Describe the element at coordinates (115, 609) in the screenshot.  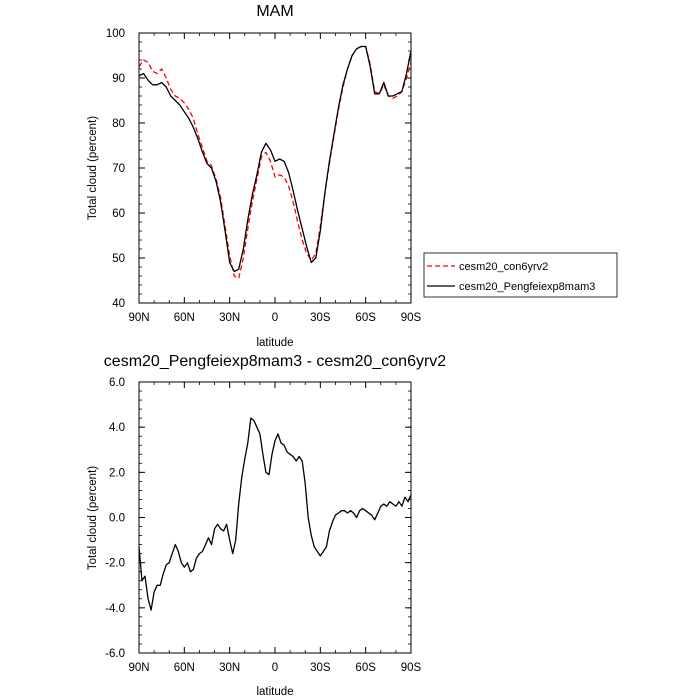
I see `bottom-y-tick-label: -4.0` at that location.